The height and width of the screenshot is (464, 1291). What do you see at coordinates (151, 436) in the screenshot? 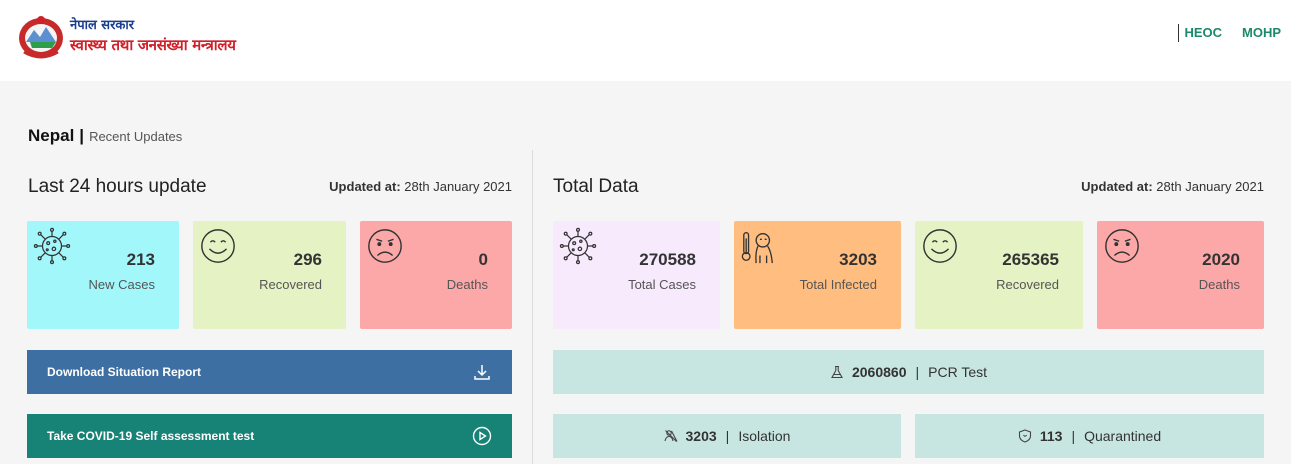
I see `self-assessment-label: Take COVID-19 Self assessment test` at bounding box center [151, 436].